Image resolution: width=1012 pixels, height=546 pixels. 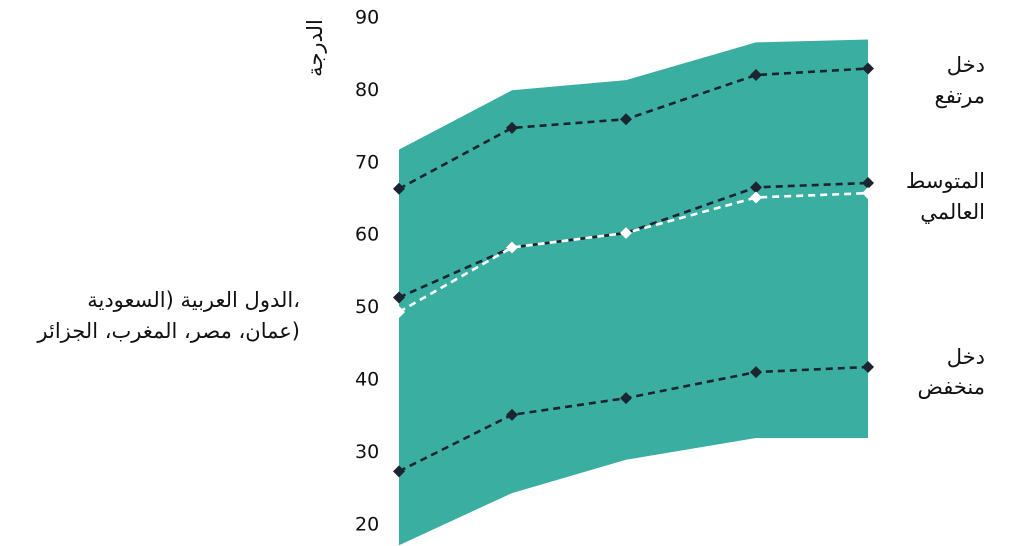 I want to click on y-tick-label: 90, so click(x=367, y=17).